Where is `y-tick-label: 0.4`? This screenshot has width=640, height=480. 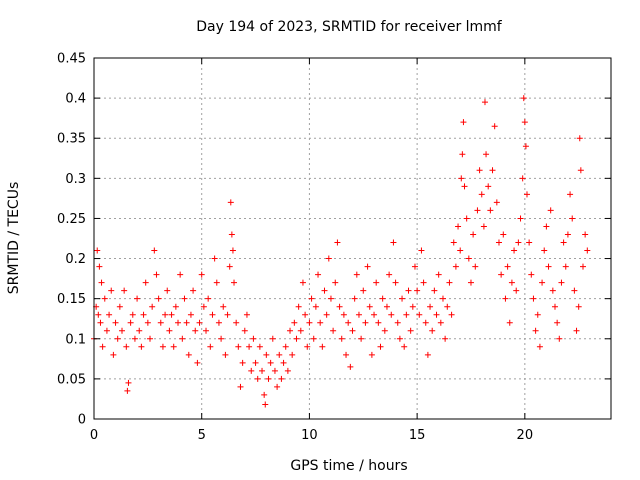 y-tick-label: 0.4 is located at coordinates (75, 99).